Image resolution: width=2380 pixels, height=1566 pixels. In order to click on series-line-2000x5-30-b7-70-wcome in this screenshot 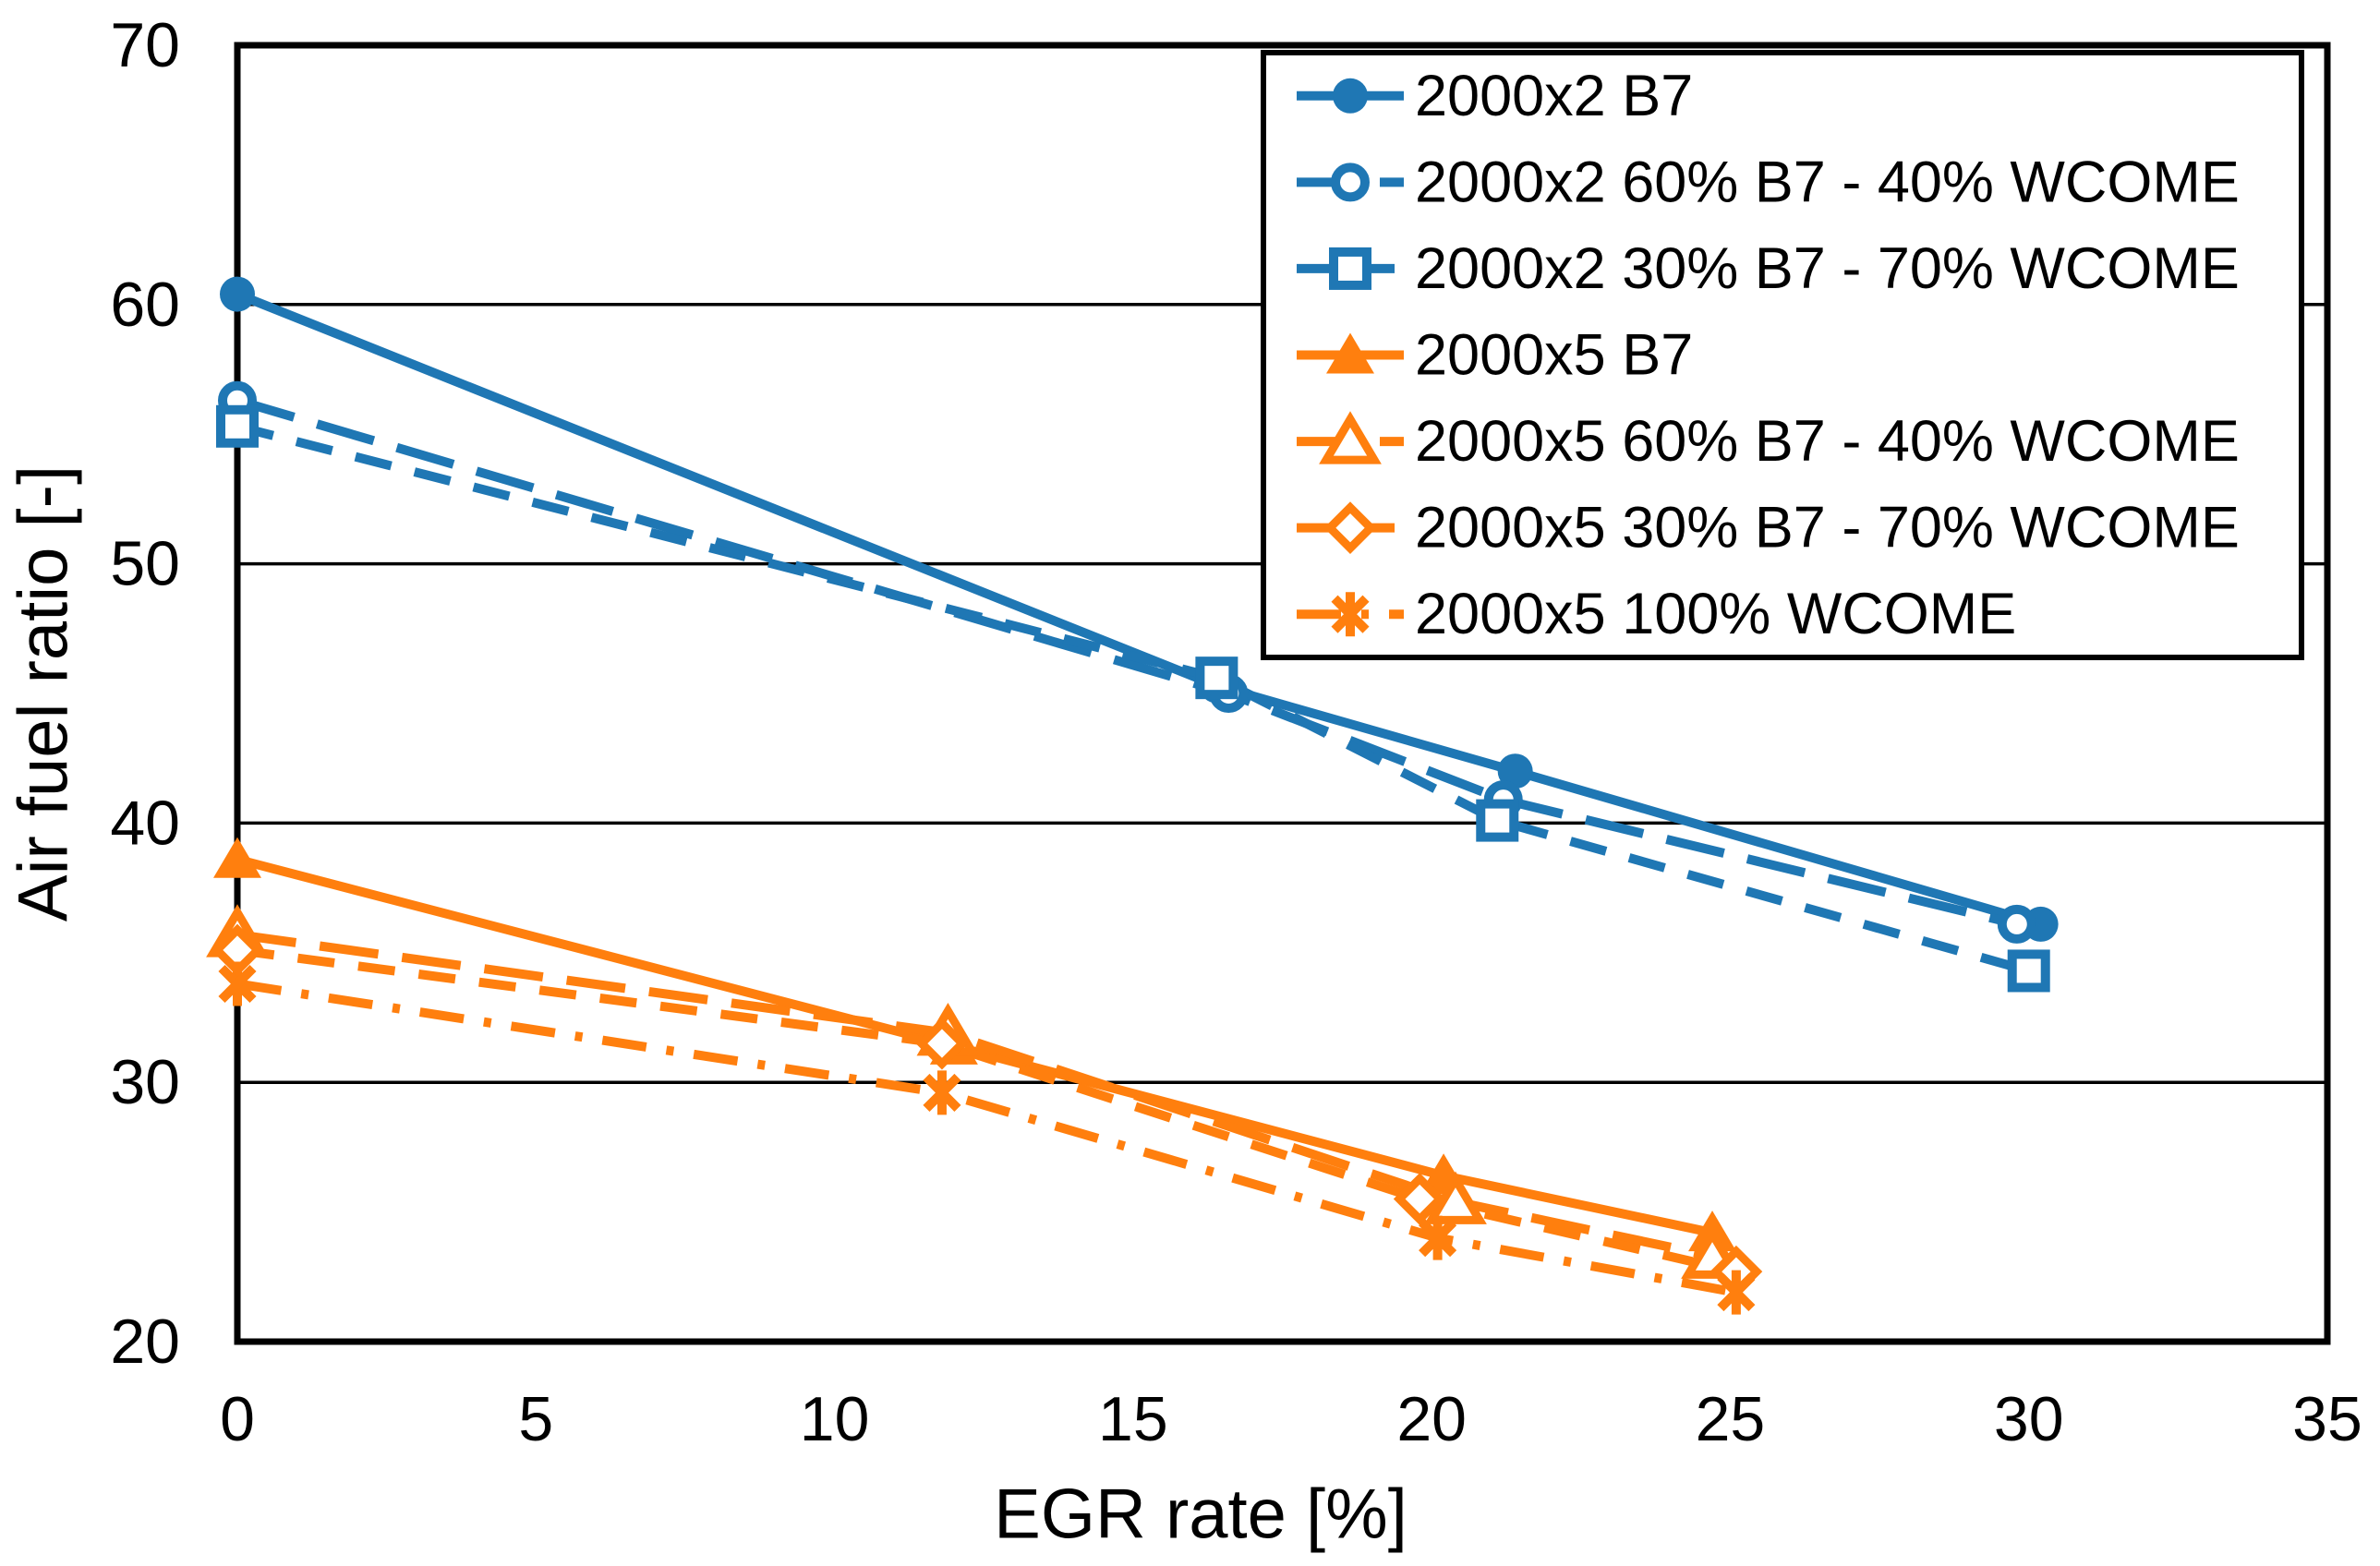, I will do `click(987, 1111)`.